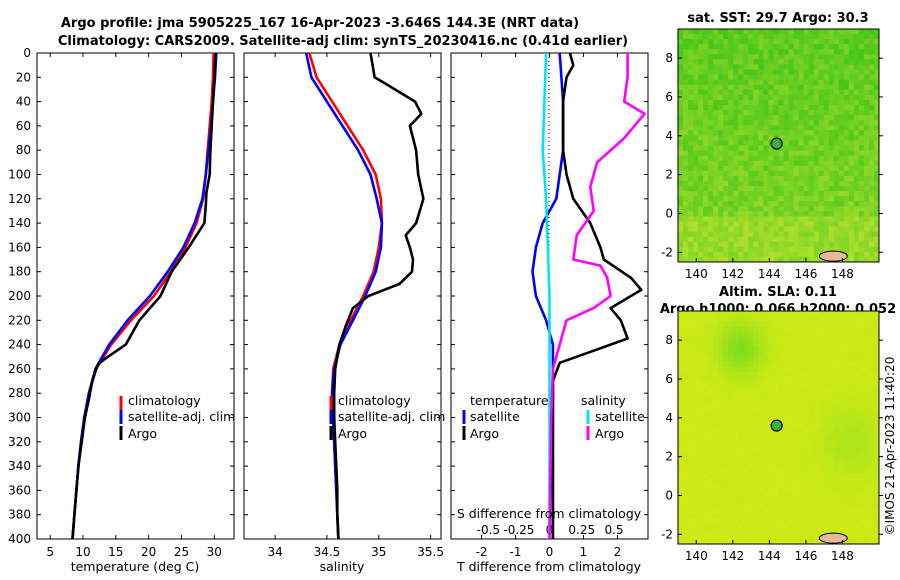 The width and height of the screenshot is (900, 580). I want to click on legend-label-argo: Argo, so click(352, 433).